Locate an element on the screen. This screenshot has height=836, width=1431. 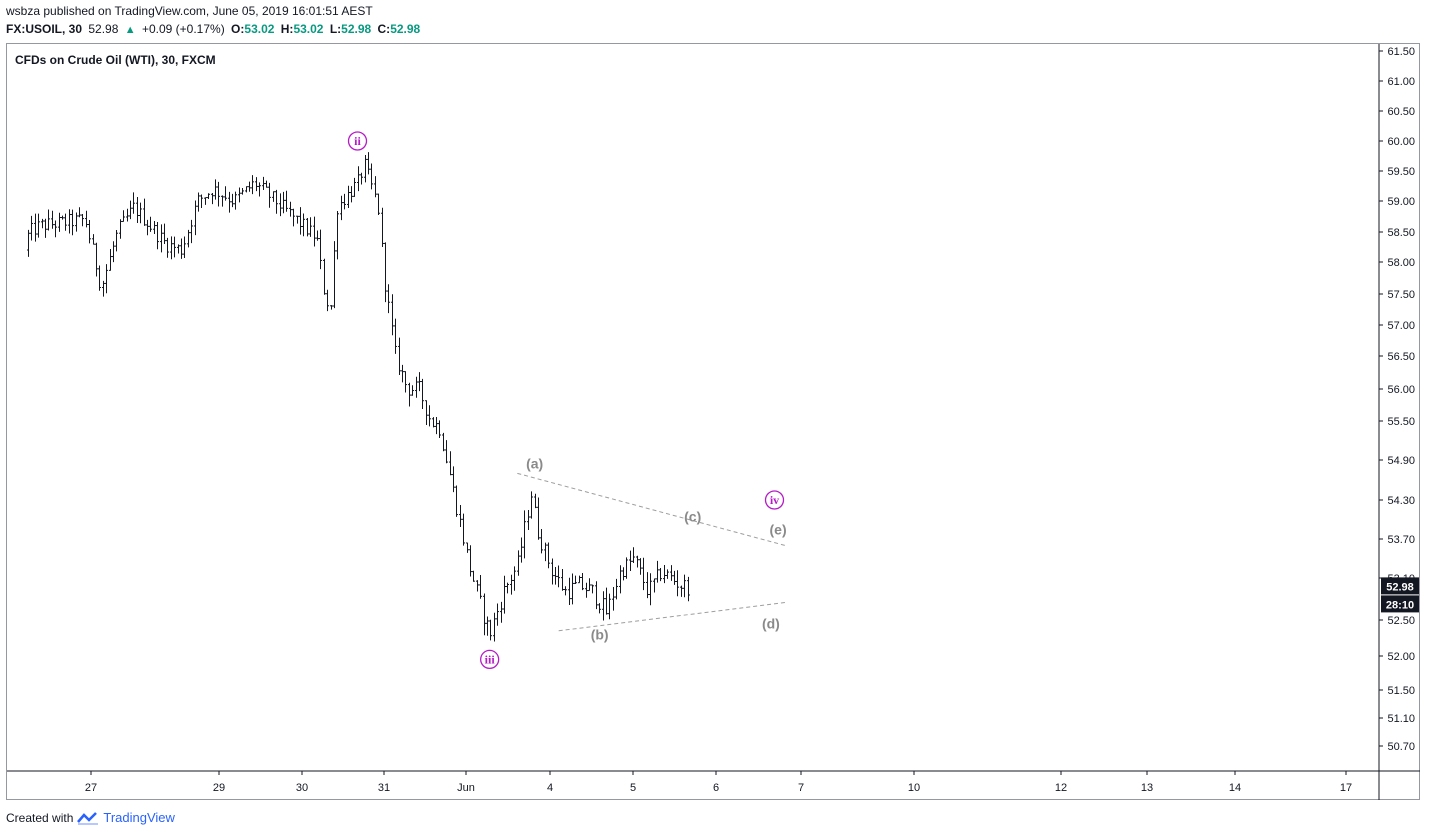
x-tick-label: 7 is located at coordinates (801, 788).